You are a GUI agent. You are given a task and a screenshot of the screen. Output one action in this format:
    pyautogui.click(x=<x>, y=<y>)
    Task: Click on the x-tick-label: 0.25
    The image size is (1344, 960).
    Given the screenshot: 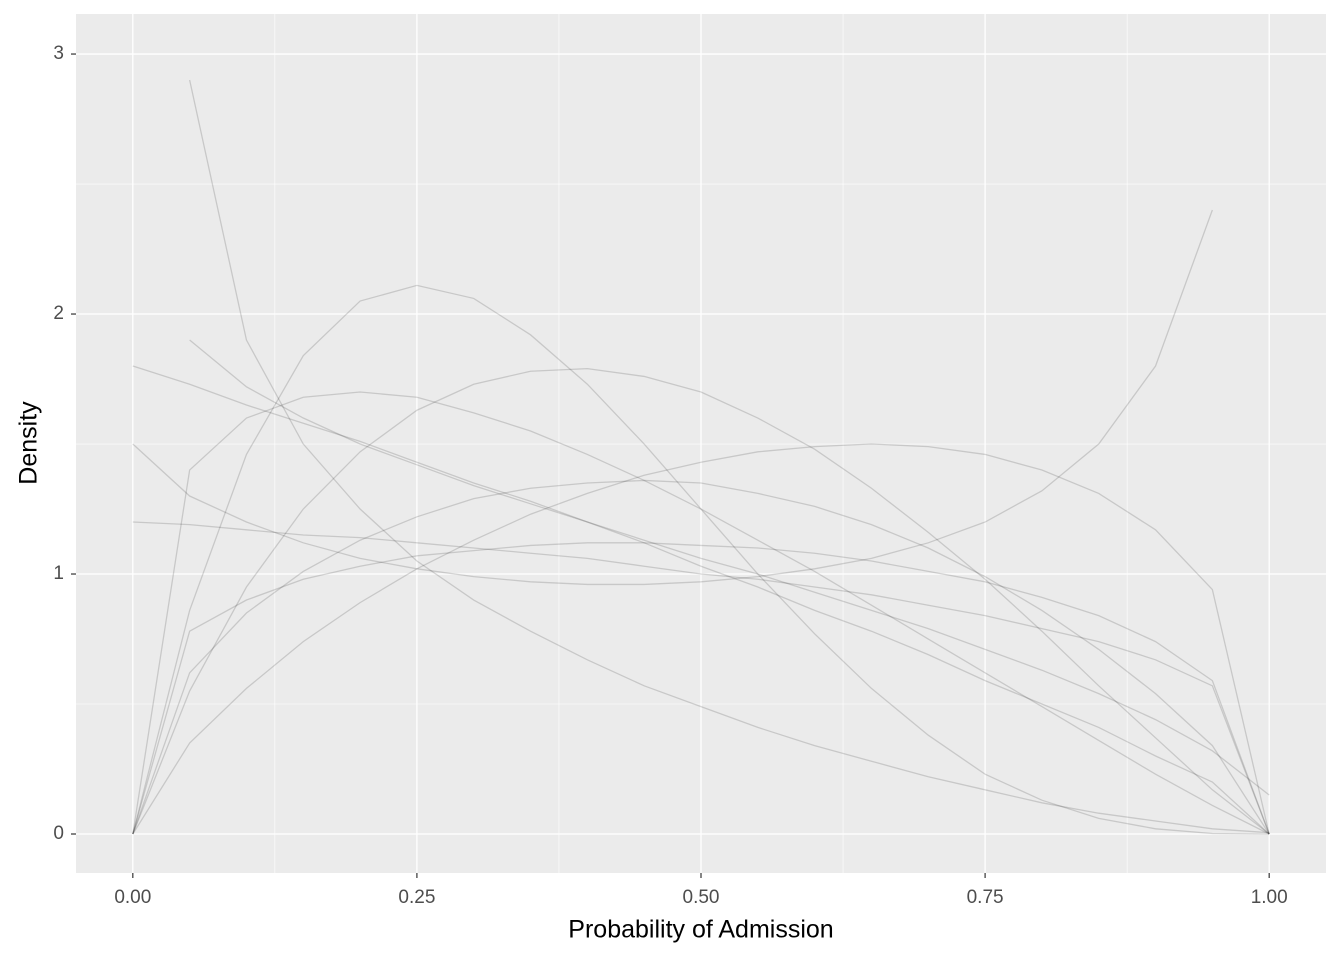 What is the action you would take?
    pyautogui.click(x=416, y=897)
    